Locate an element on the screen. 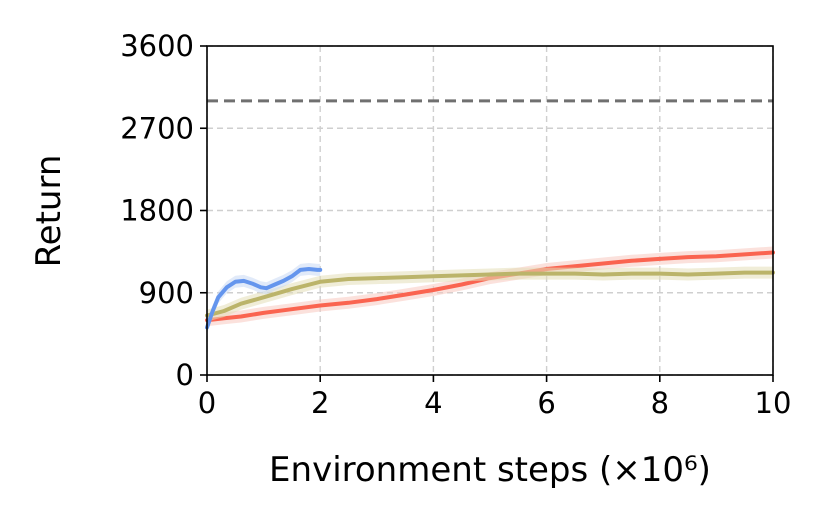 The width and height of the screenshot is (830, 519). x-axis-label: Environment steps (×10⁶) is located at coordinates (490, 470).